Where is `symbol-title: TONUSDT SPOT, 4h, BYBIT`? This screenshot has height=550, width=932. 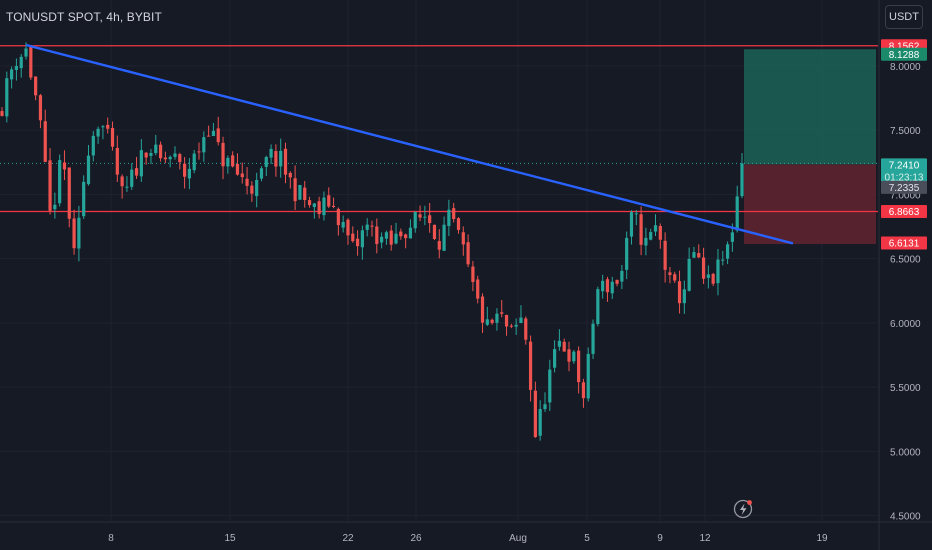 symbol-title: TONUSDT SPOT, 4h, BYBIT is located at coordinates (84, 17).